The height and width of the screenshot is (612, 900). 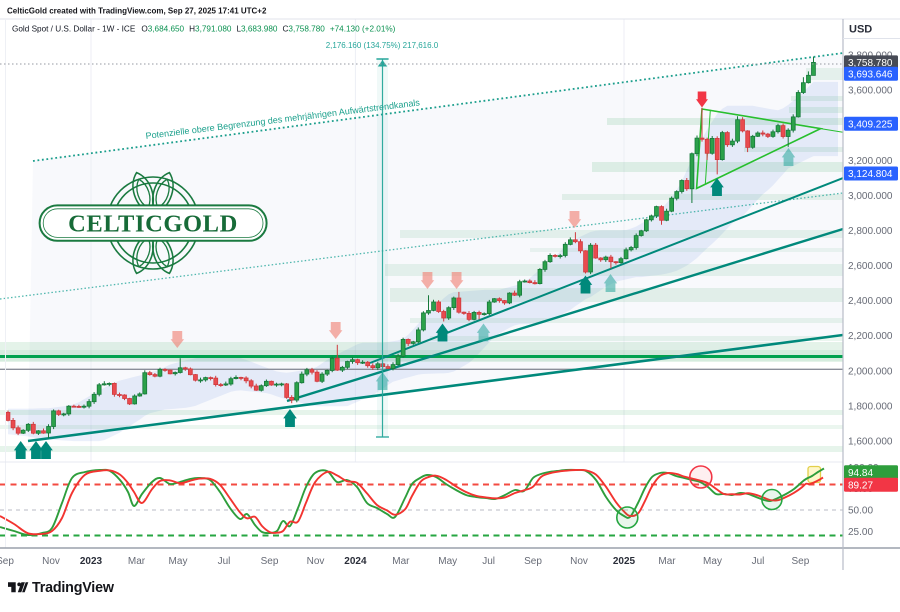 What do you see at coordinates (870, 336) in the screenshot?
I see `svg-text: 2,200.000` at bounding box center [870, 336].